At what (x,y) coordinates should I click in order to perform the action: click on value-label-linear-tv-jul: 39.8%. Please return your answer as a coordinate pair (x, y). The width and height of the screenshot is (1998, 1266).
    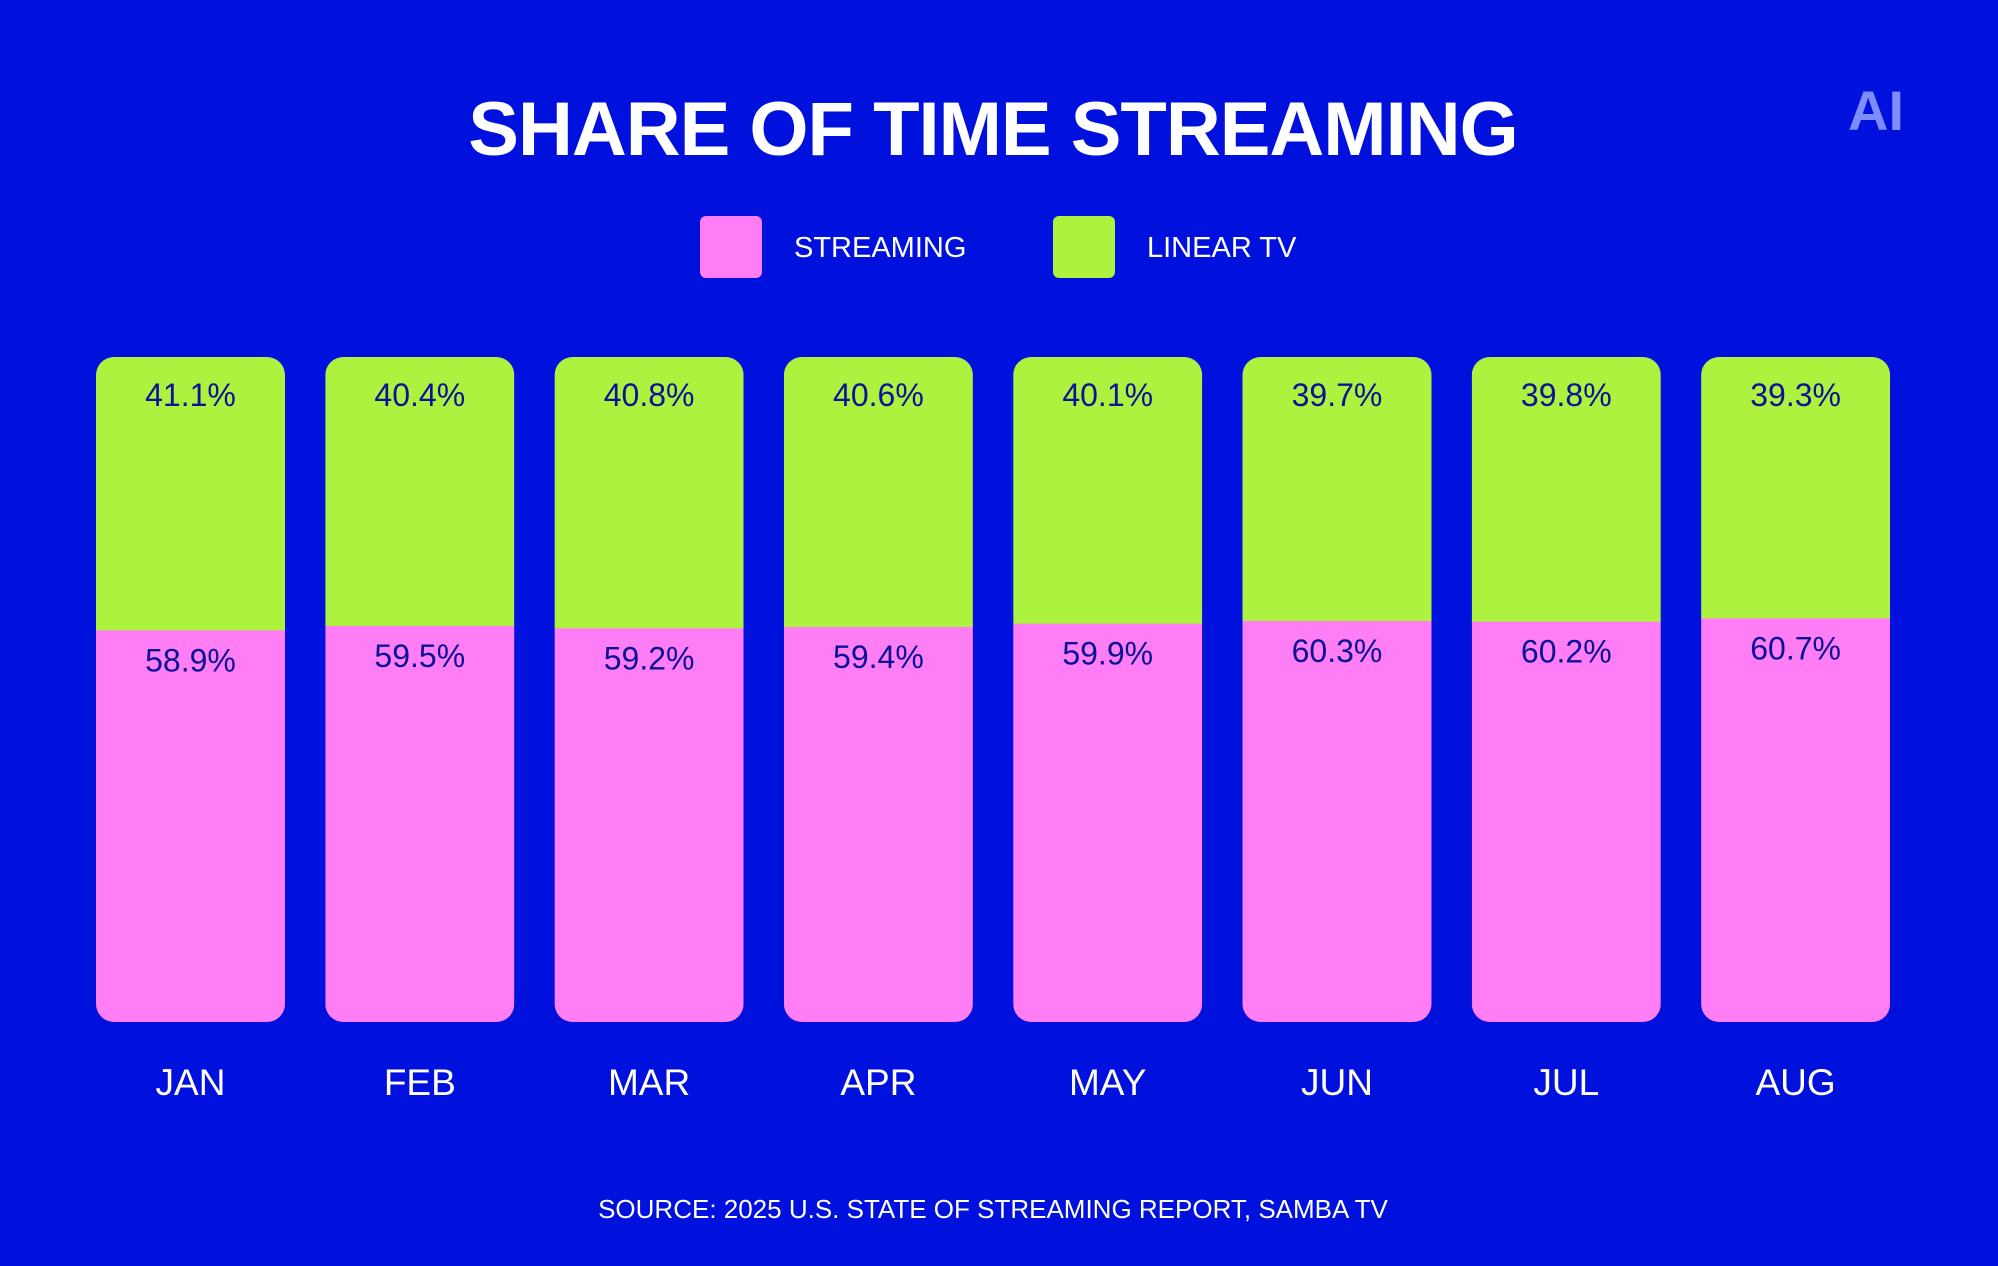
    Looking at the image, I should click on (1566, 395).